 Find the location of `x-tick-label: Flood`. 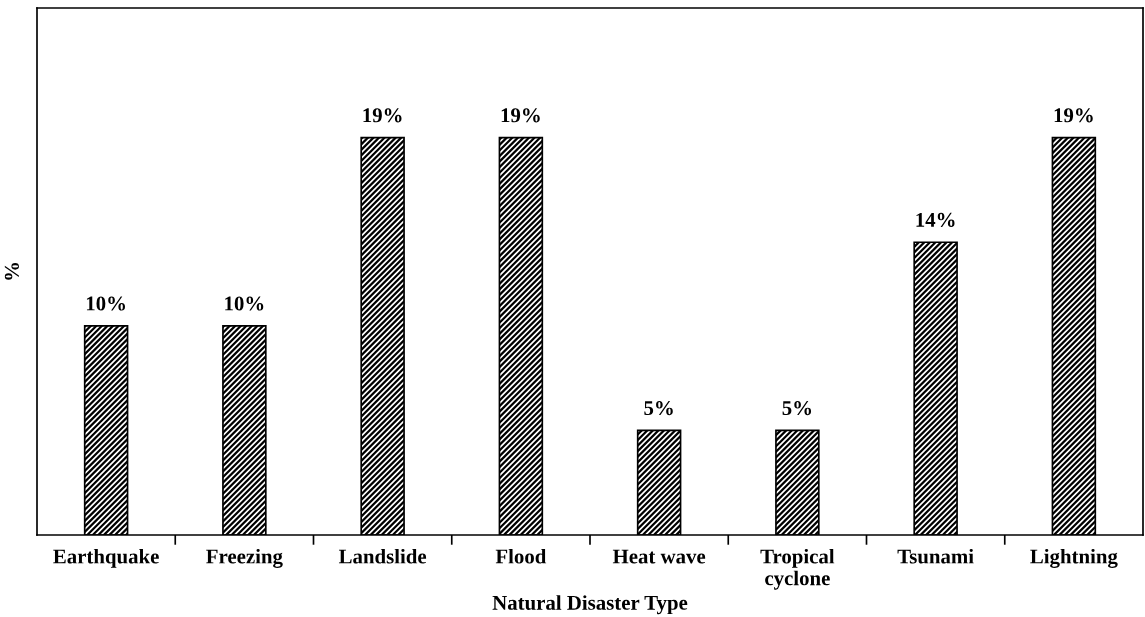

x-tick-label: Flood is located at coordinates (521, 556).